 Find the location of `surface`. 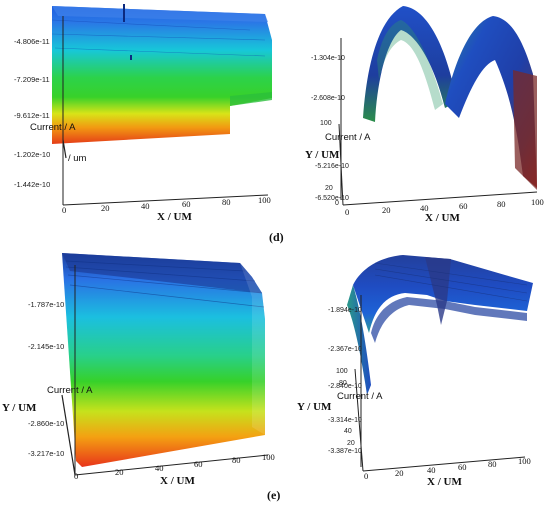

surface is located at coordinates (162, 75).